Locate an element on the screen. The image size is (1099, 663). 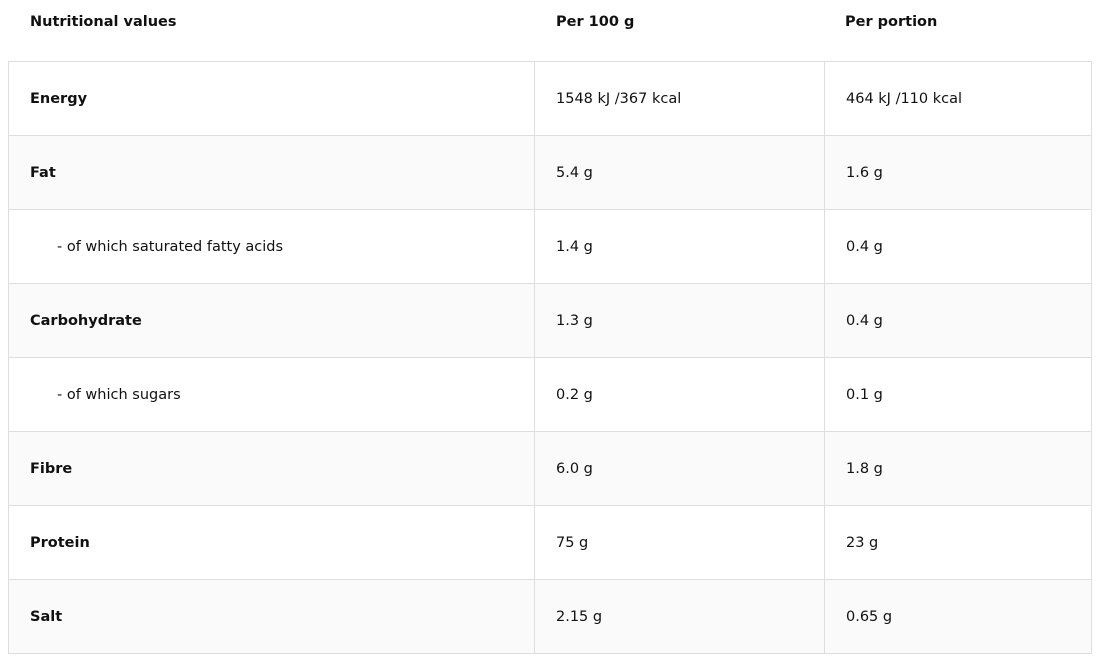
per-portion-value: 1.8 g is located at coordinates (958, 468).